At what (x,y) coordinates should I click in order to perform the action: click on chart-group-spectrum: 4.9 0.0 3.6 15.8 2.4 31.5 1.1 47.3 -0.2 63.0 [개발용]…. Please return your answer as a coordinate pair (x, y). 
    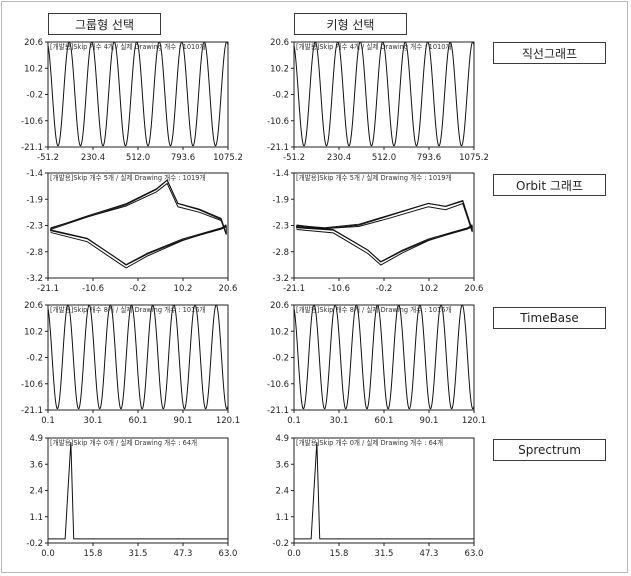
    Looking at the image, I should click on (131, 496).